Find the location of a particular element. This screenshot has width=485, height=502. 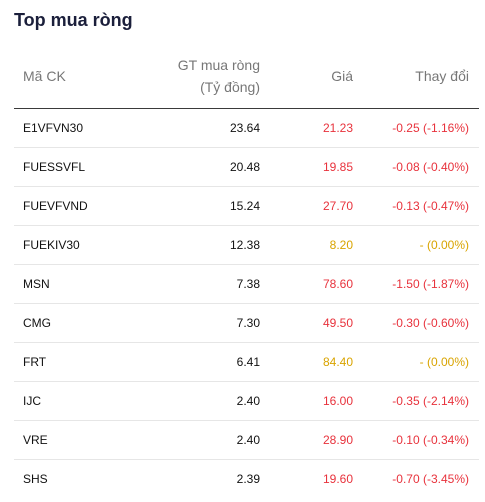

price: 49.50 is located at coordinates (337, 323).